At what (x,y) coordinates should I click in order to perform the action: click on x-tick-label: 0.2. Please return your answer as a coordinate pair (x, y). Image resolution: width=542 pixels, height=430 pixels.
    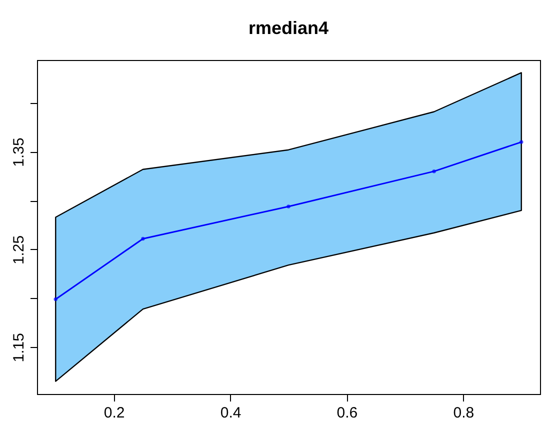
    Looking at the image, I should click on (114, 413).